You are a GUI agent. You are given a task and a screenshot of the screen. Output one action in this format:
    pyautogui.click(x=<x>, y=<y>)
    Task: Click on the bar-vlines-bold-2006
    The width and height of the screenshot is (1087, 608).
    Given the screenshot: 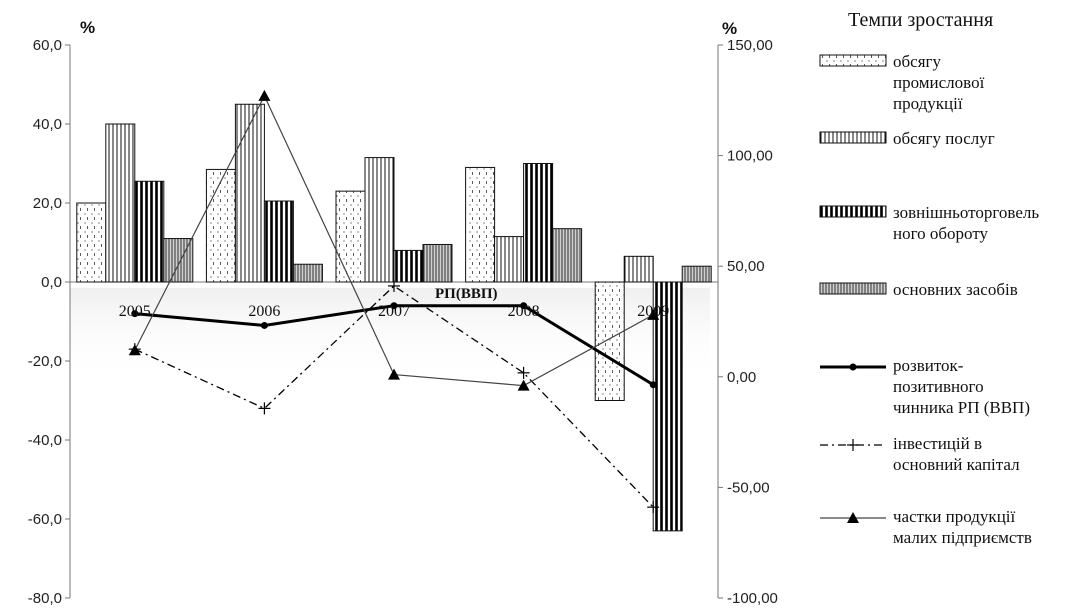 What is the action you would take?
    pyautogui.click(x=278, y=241)
    